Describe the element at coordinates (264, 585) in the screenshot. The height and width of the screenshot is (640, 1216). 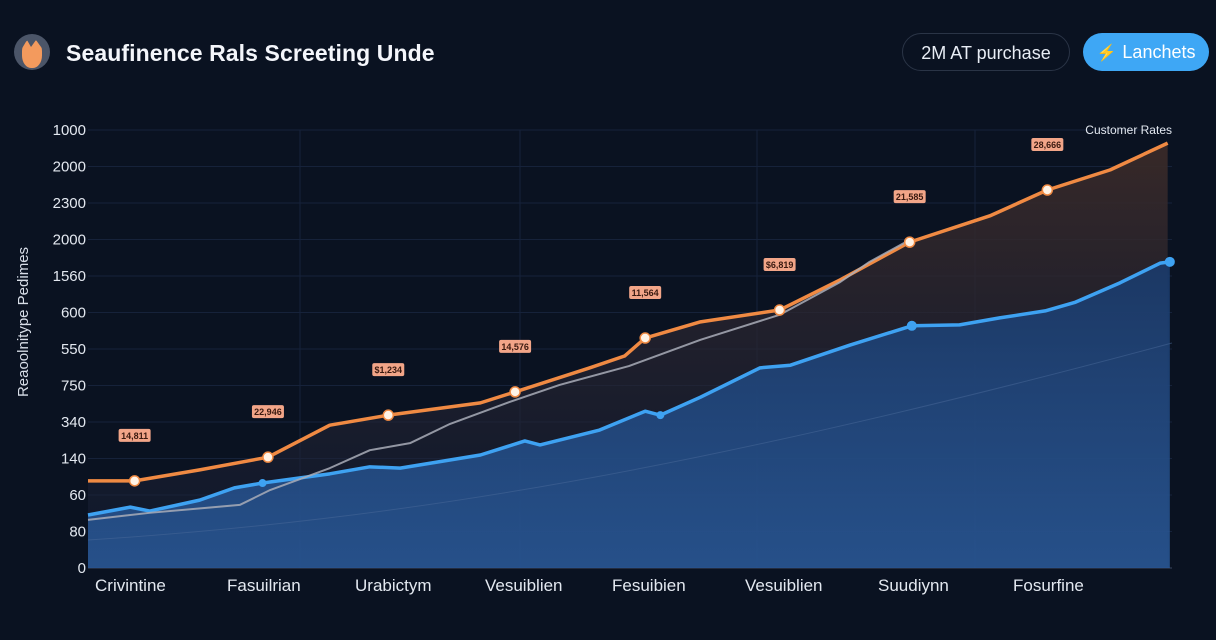
I see `x-tick-label: Fasuilrian` at that location.